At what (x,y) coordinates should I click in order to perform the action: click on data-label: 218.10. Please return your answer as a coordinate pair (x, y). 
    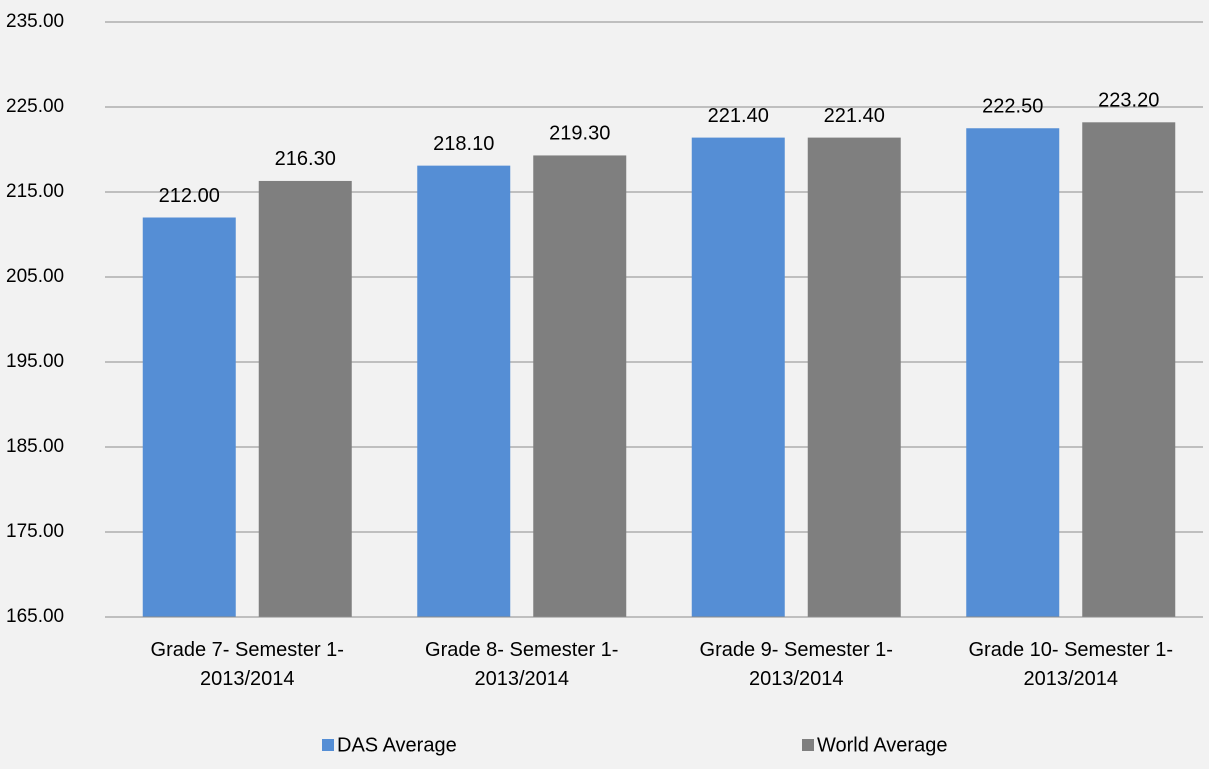
    Looking at the image, I should click on (463, 144).